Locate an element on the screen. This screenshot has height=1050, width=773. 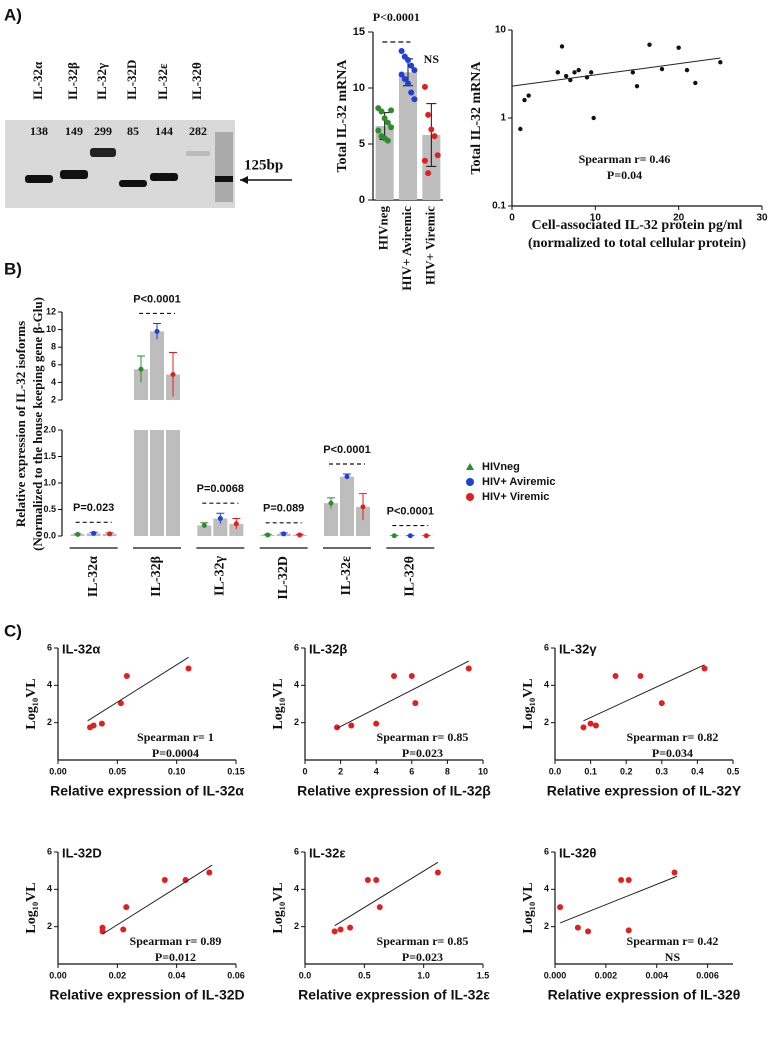
x-tick-label: 0.2 is located at coordinates (626, 771).